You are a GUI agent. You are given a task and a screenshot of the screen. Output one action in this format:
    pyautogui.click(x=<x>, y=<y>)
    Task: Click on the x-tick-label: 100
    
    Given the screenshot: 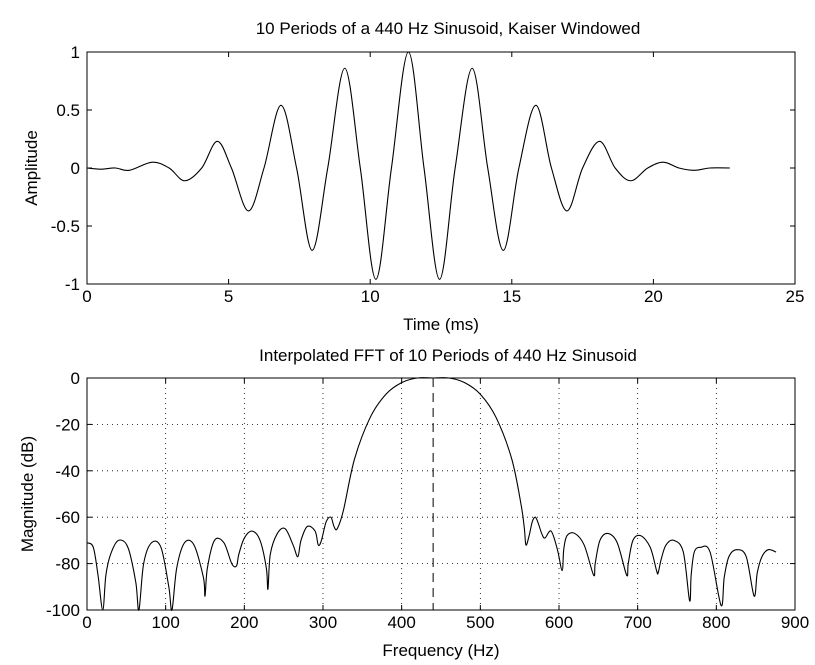 What is the action you would take?
    pyautogui.click(x=165, y=622)
    